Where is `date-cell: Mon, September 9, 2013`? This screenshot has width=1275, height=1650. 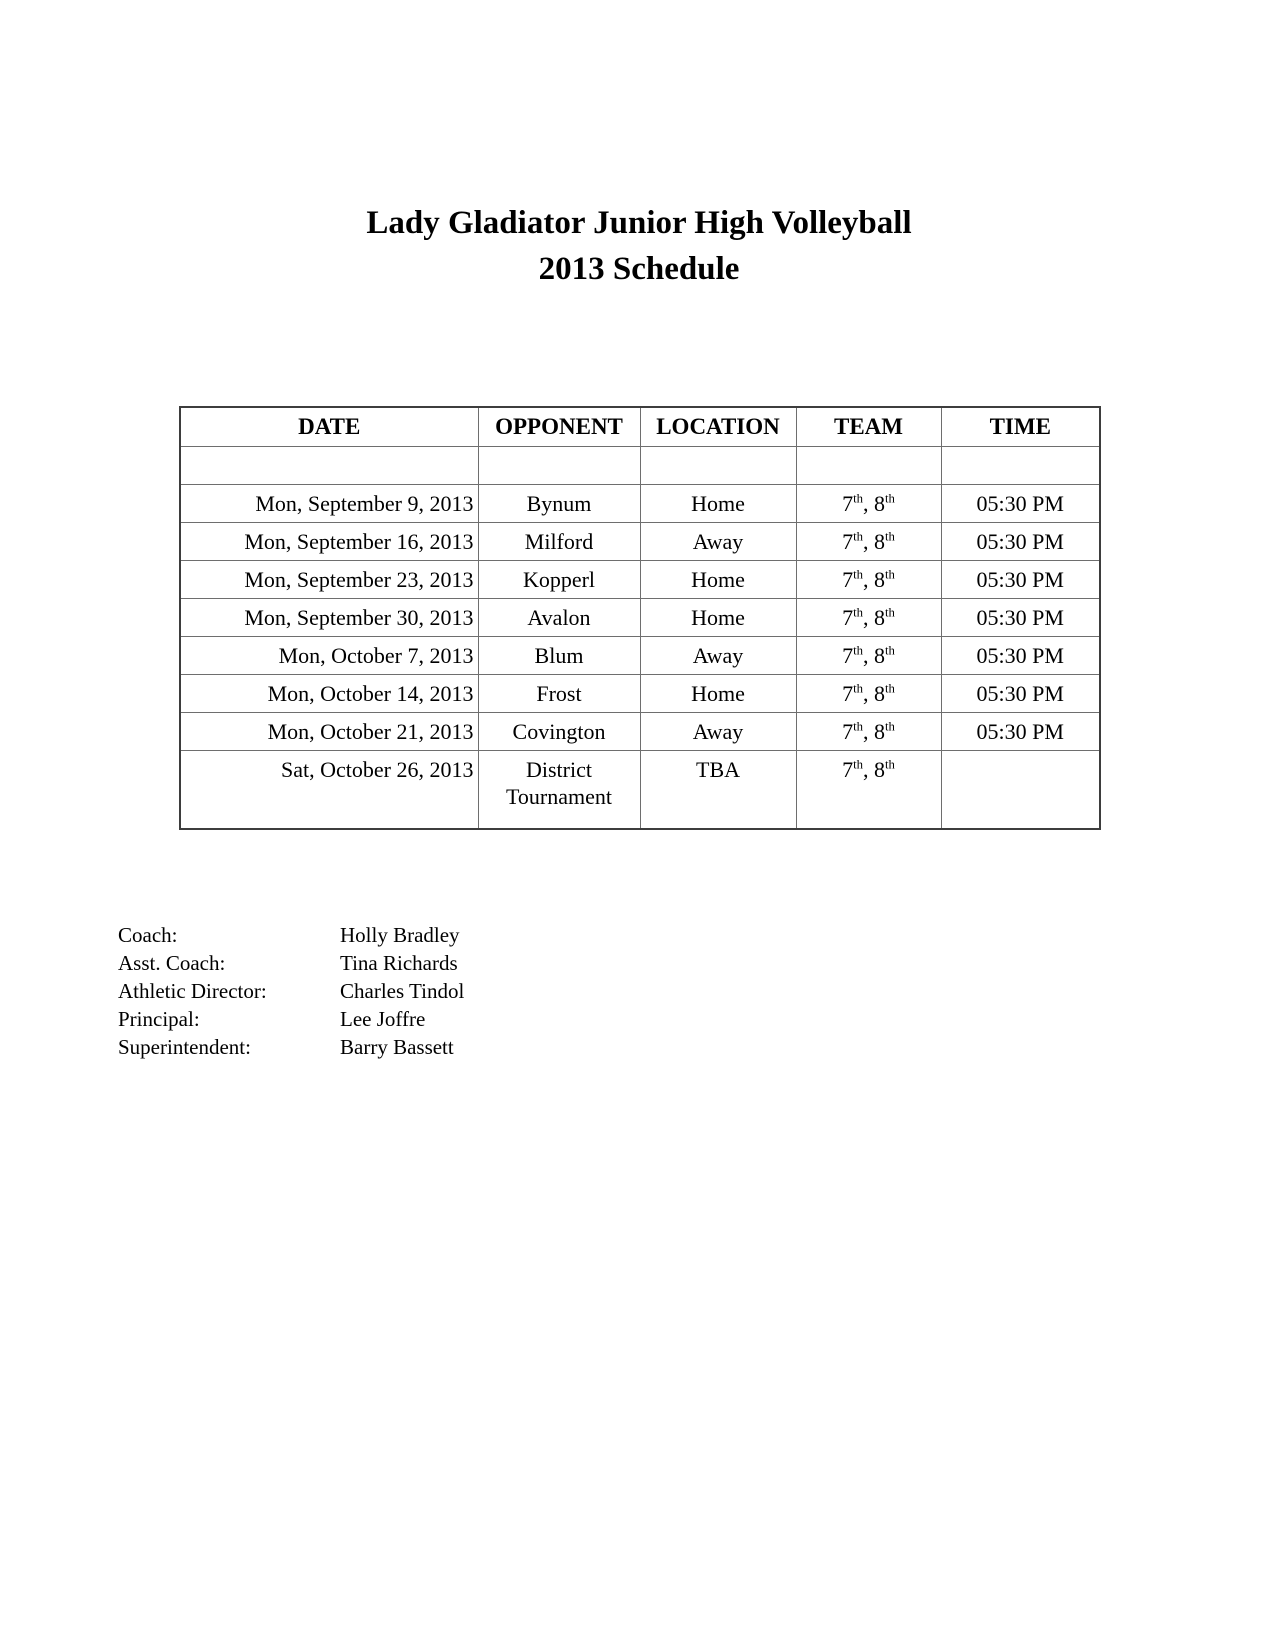
date-cell: Mon, September 9, 2013 is located at coordinates (329, 503).